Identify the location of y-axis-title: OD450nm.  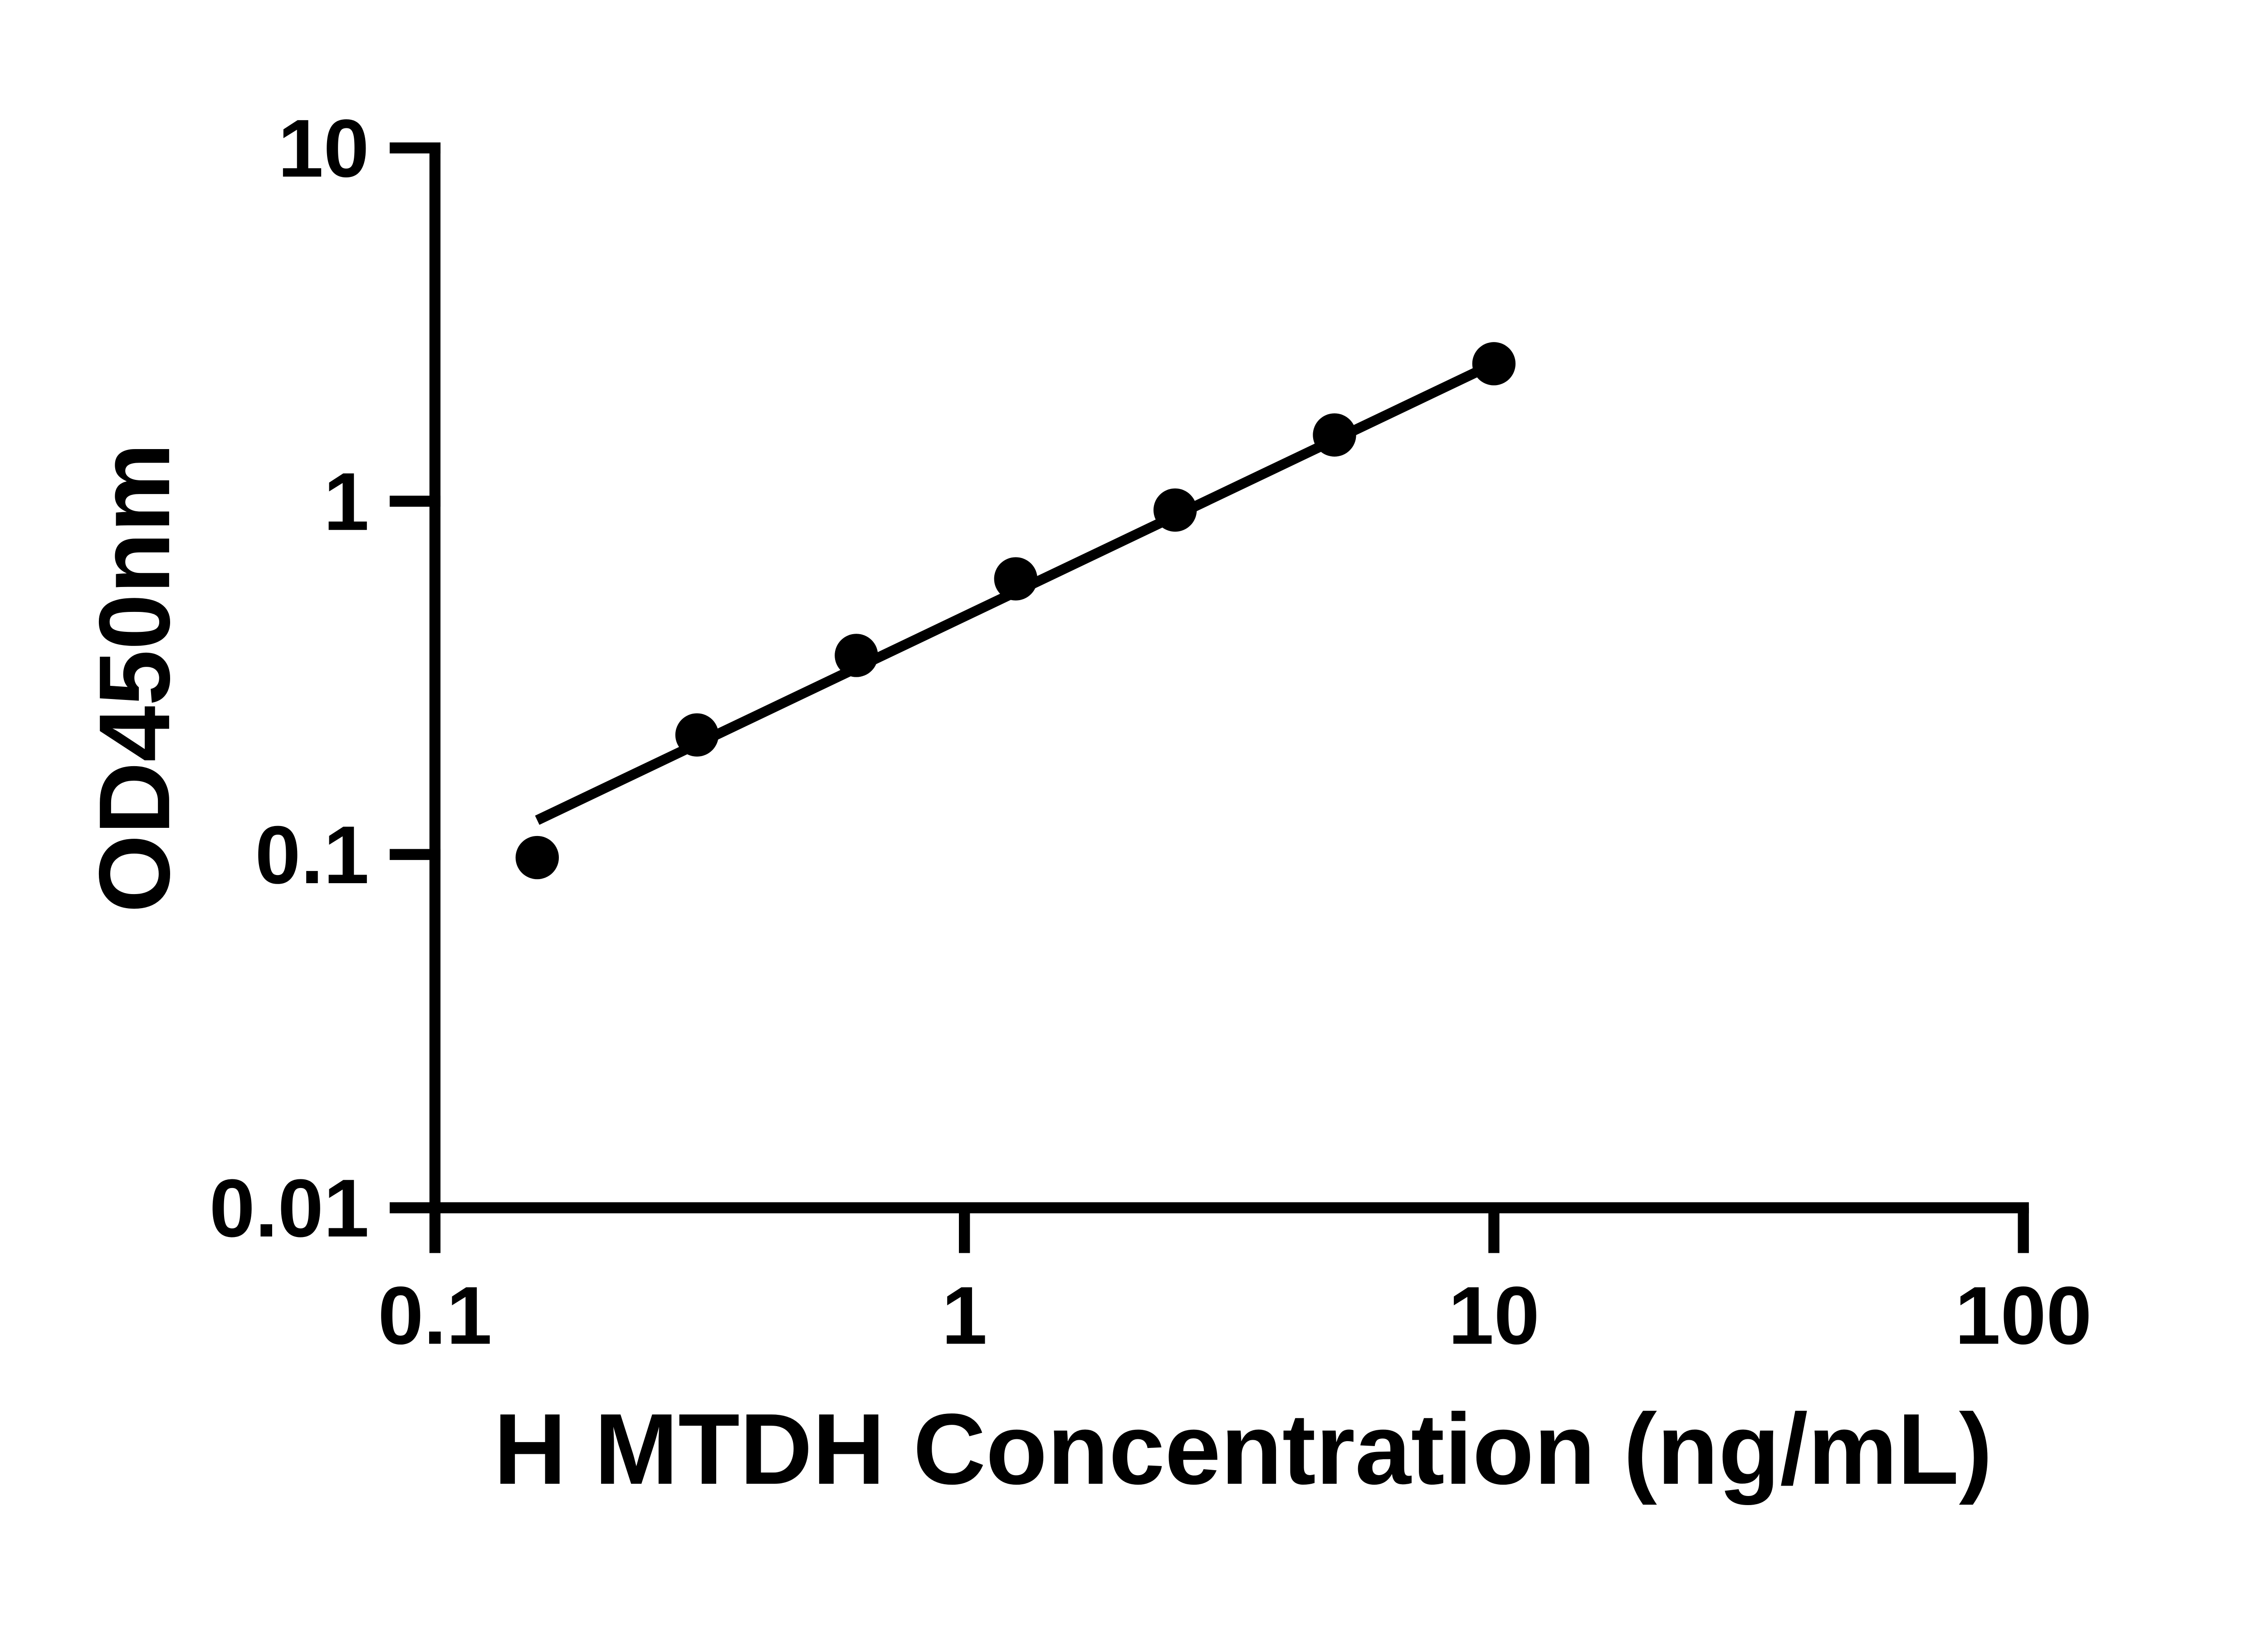
(134, 678).